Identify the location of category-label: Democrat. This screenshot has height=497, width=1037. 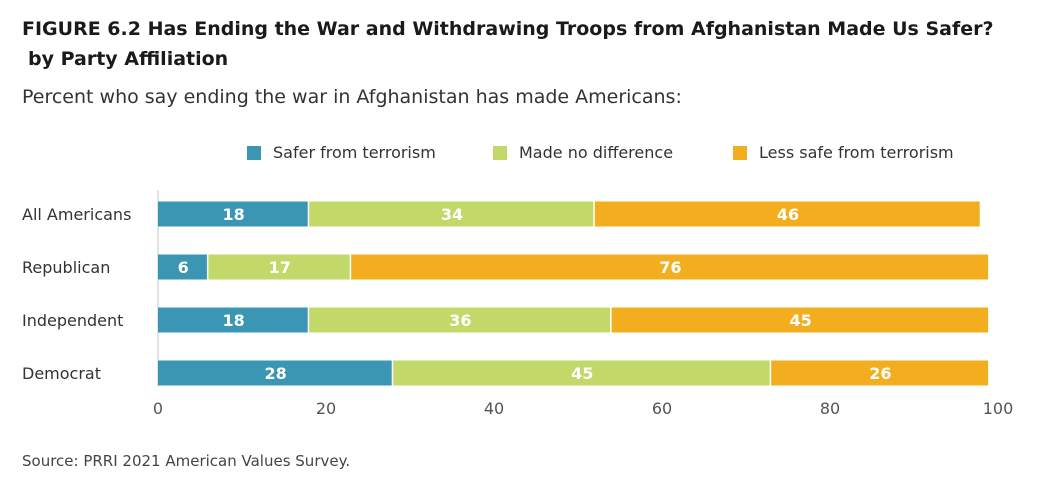
(61, 373).